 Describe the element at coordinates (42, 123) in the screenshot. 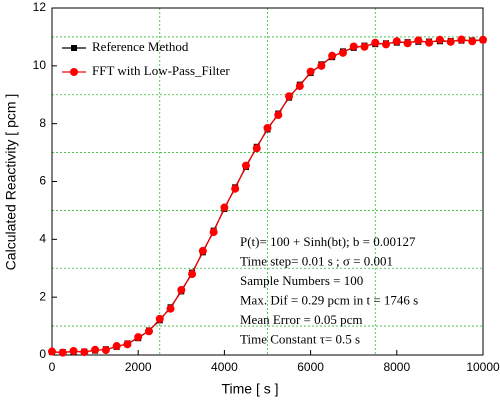

I see `y-tick-label: 8` at that location.